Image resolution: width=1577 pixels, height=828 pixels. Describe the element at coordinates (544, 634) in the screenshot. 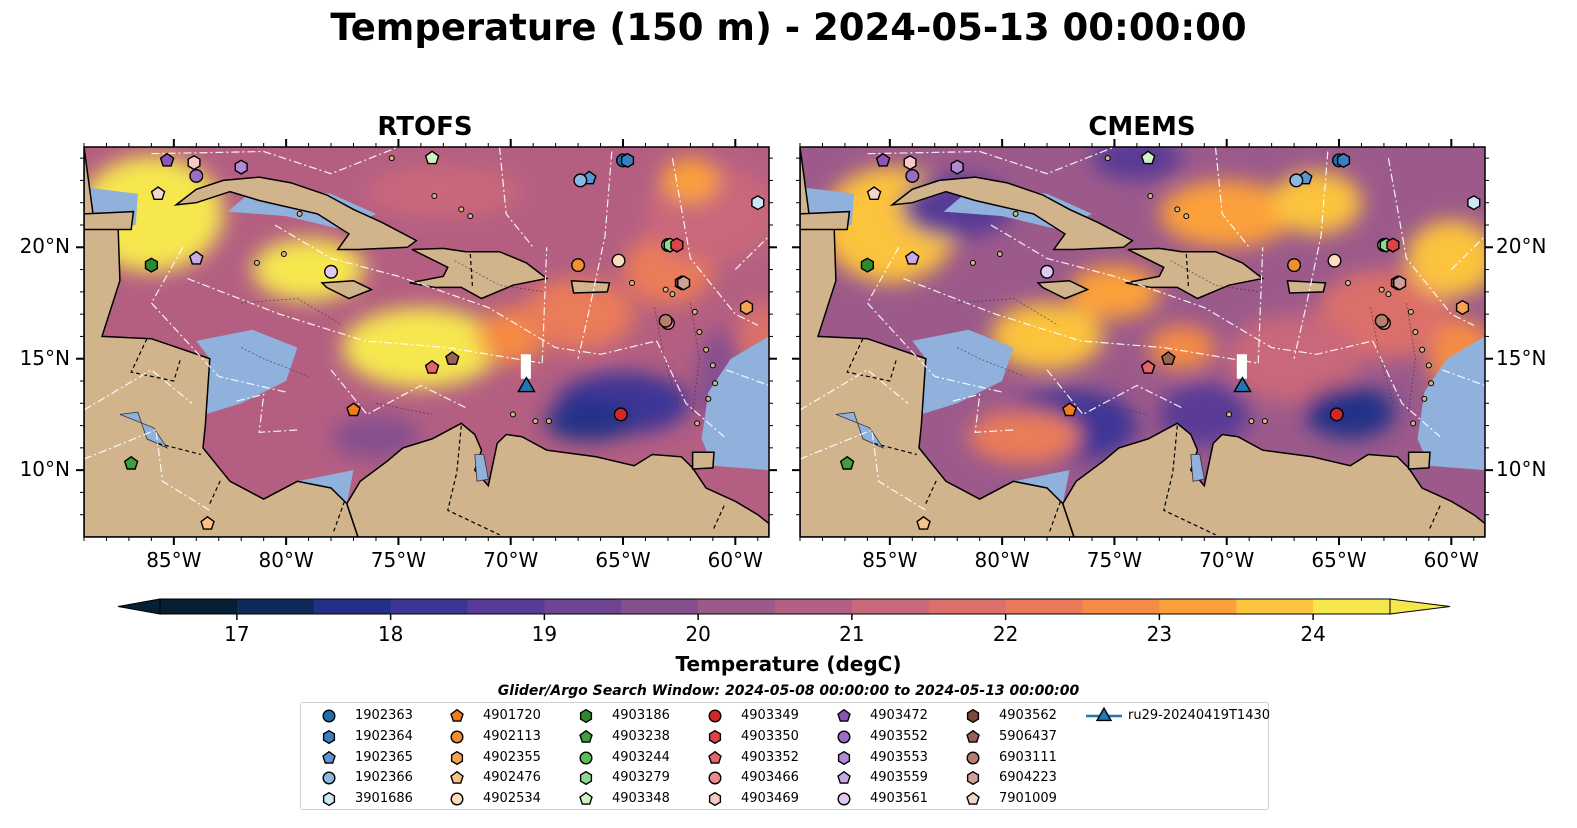

I see `colorbar-tick-label: 19` at that location.